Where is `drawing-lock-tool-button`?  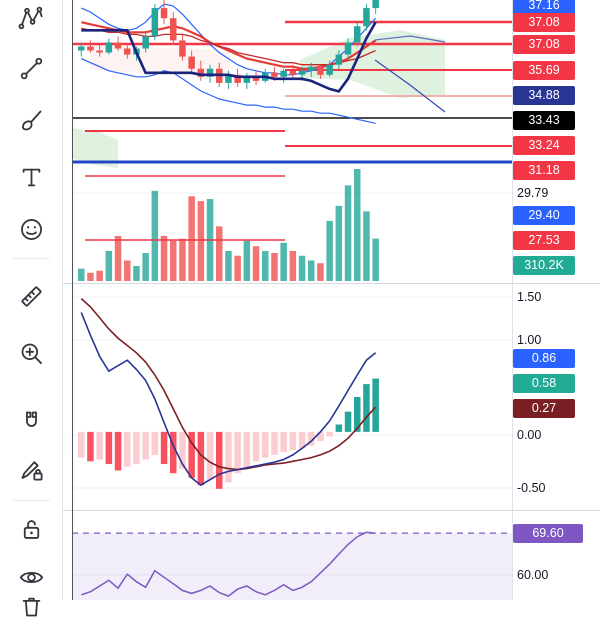
drawing-lock-tool-button is located at coordinates (31, 469).